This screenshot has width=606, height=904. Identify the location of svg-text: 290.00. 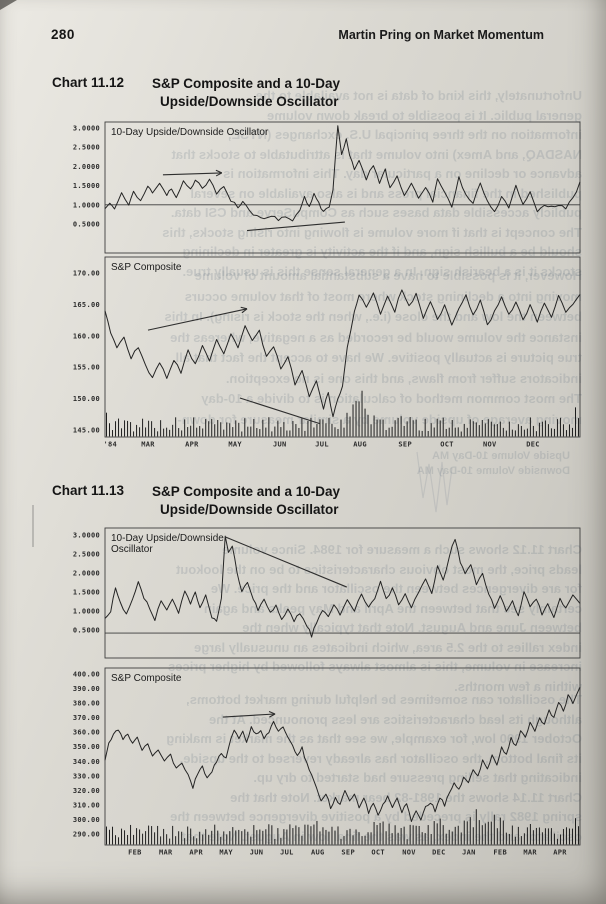
(86, 834).